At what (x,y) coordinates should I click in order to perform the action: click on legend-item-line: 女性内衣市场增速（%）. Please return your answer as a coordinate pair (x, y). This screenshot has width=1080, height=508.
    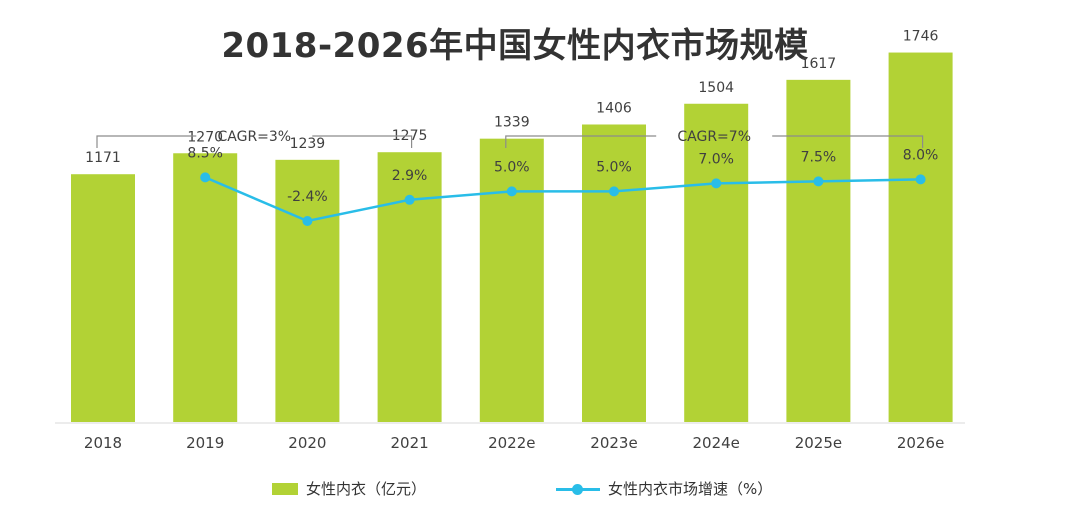
    Looking at the image, I should click on (664, 488).